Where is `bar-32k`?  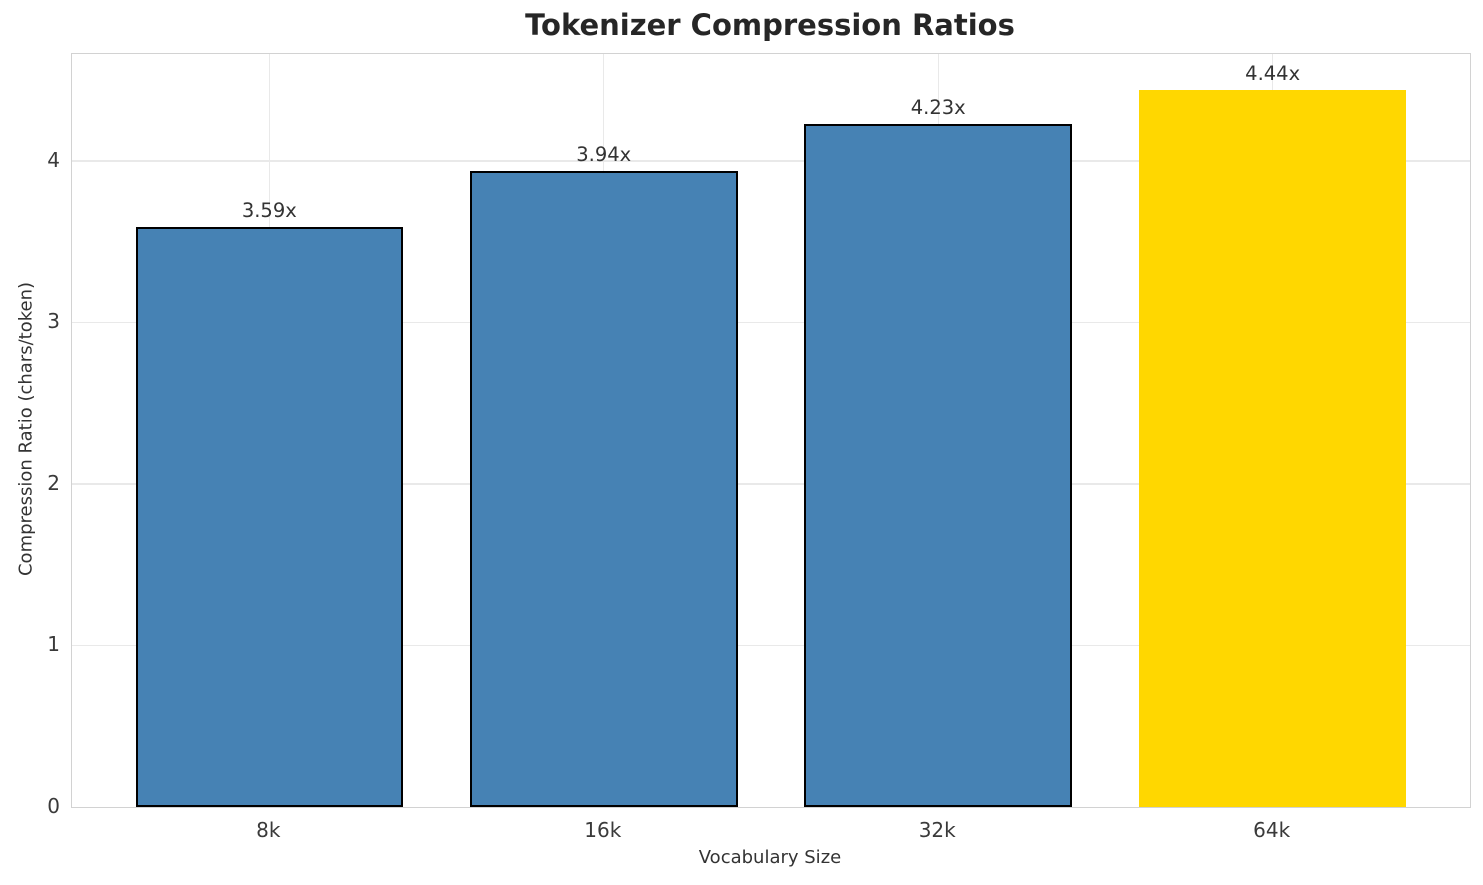 bar-32k is located at coordinates (938, 465).